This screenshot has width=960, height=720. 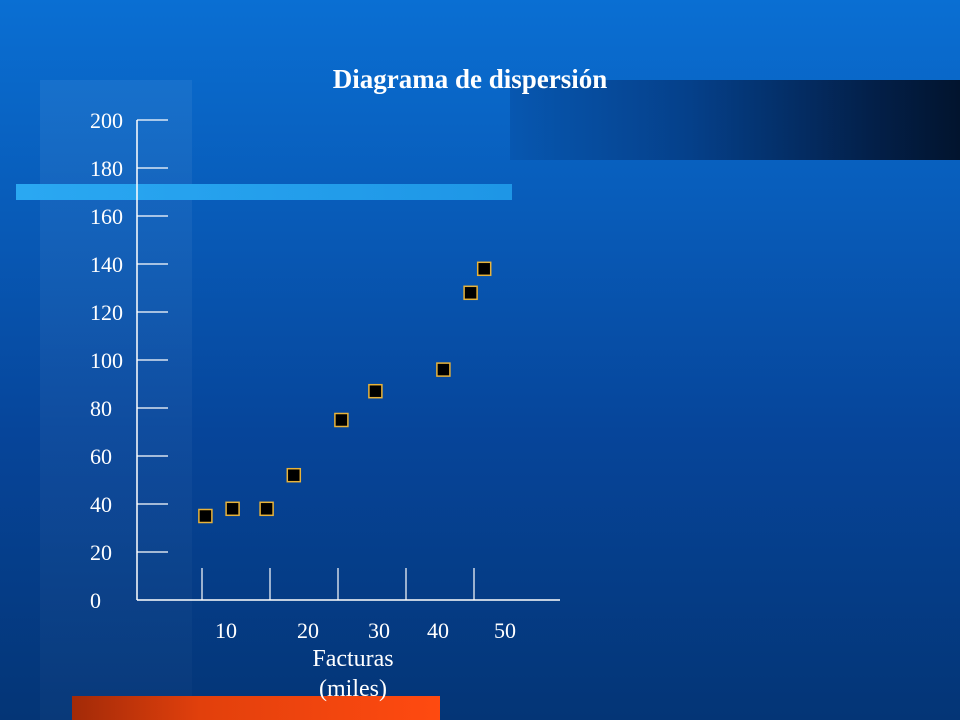 I want to click on x-axis-label: Facturas (miles), so click(x=353, y=674).